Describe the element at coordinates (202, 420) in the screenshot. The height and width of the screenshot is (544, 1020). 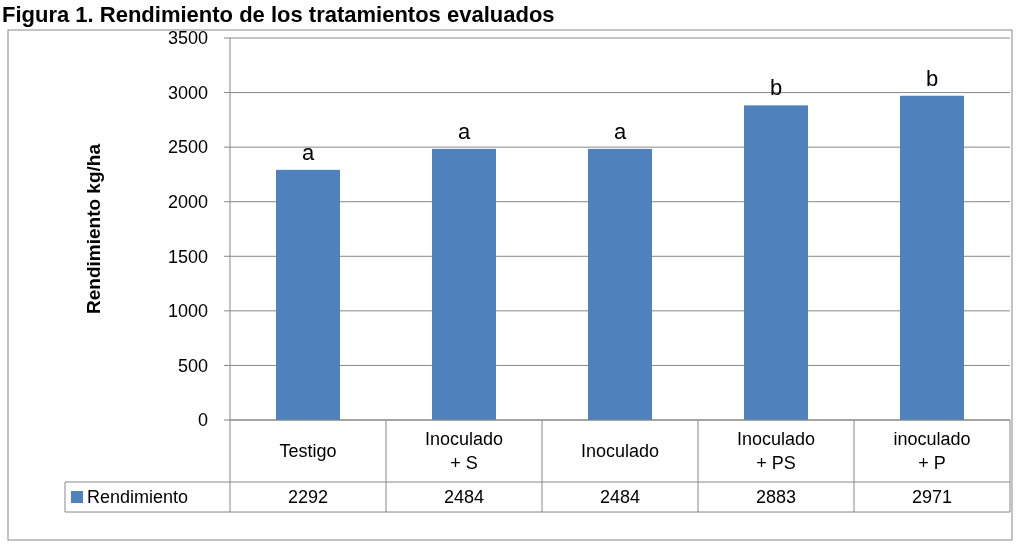
I see `y-tick-label: 0` at that location.